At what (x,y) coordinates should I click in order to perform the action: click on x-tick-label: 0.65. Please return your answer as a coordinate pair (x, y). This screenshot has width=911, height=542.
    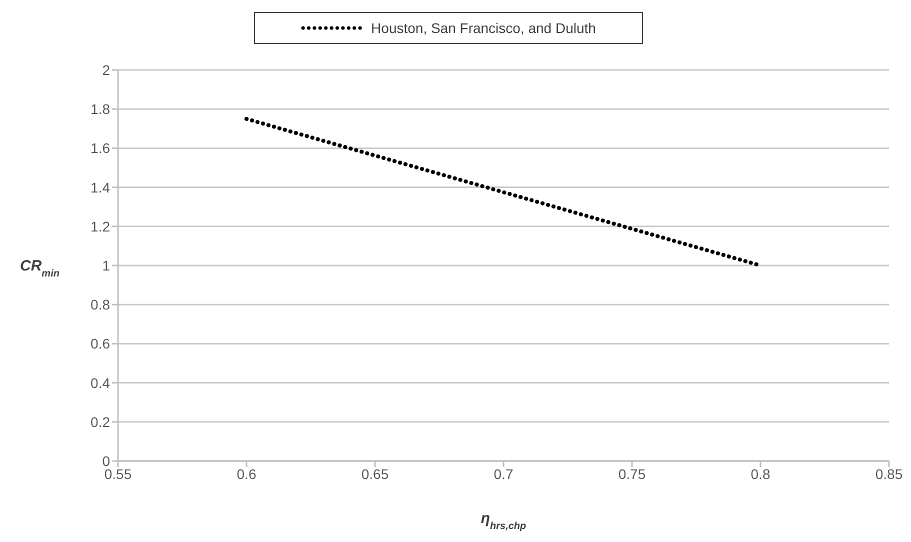
    Looking at the image, I should click on (375, 474).